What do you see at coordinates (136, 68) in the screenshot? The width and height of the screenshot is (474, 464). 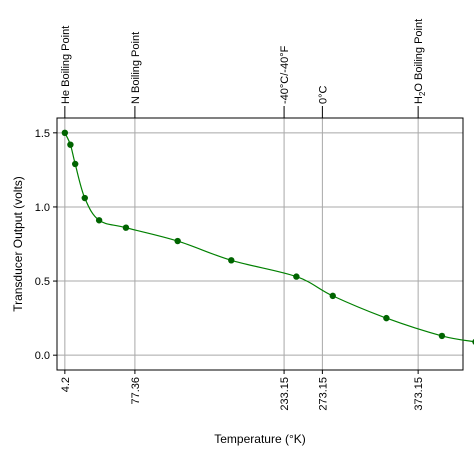 I see `reference-line-label: N Boiling Point` at bounding box center [136, 68].